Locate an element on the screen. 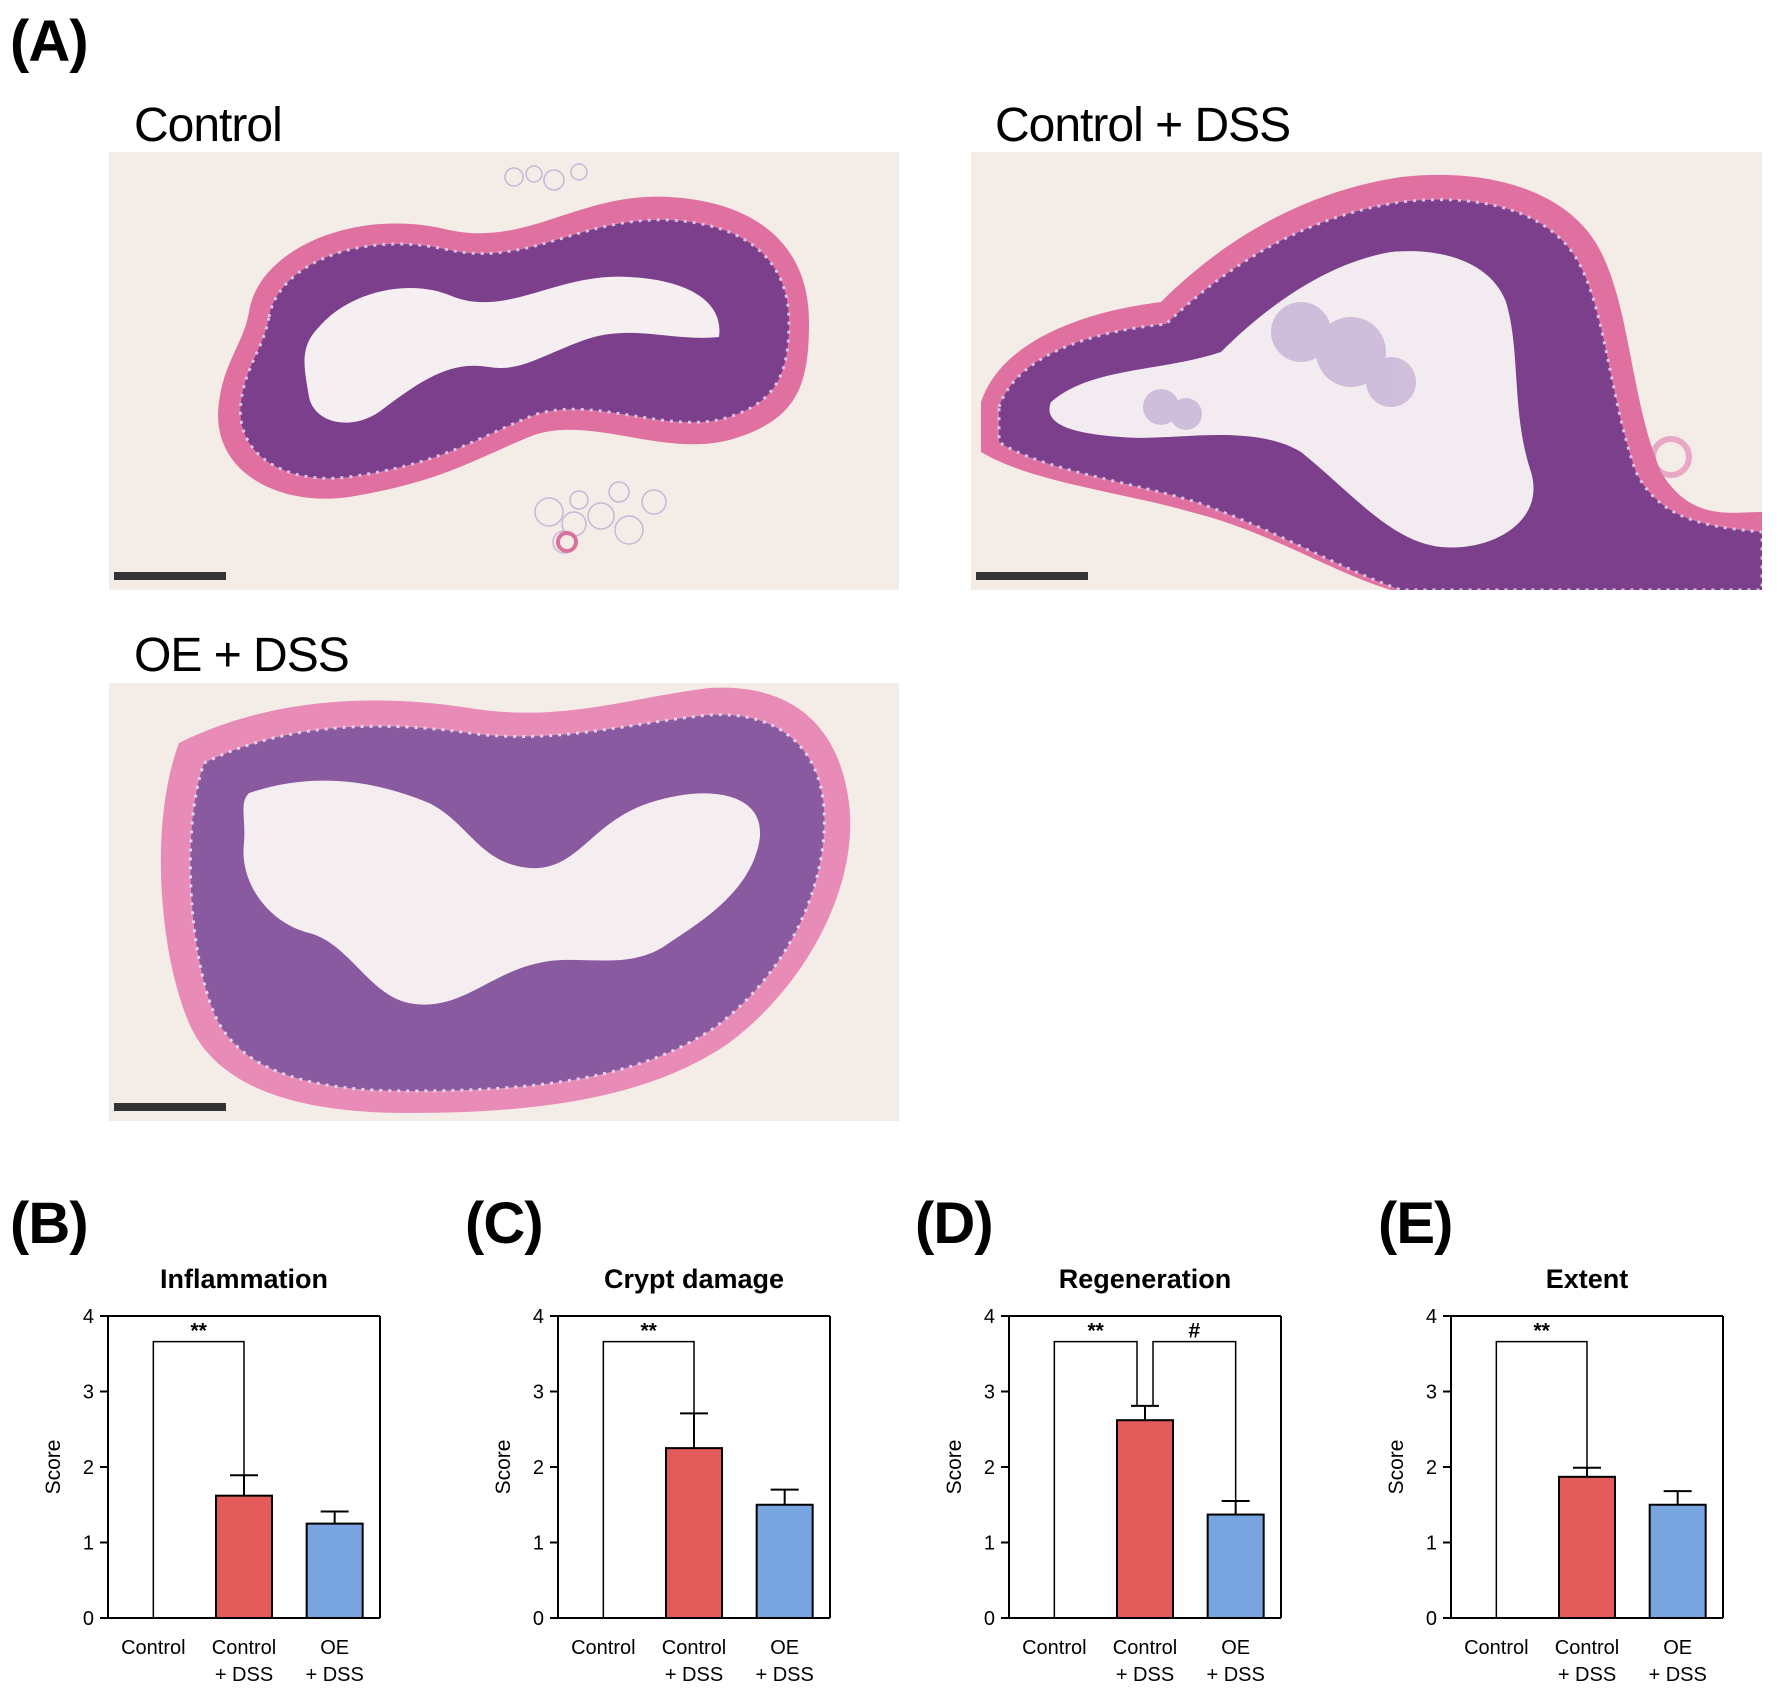 The image size is (1782, 1697). significance-label: # is located at coordinates (1194, 1331).